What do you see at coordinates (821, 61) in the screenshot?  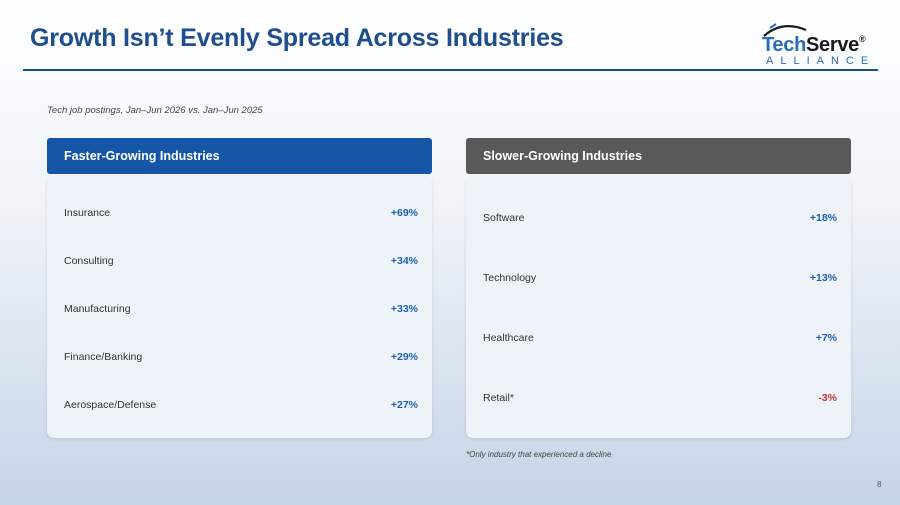 I see `logo-subtitle: ALLIANCE` at bounding box center [821, 61].